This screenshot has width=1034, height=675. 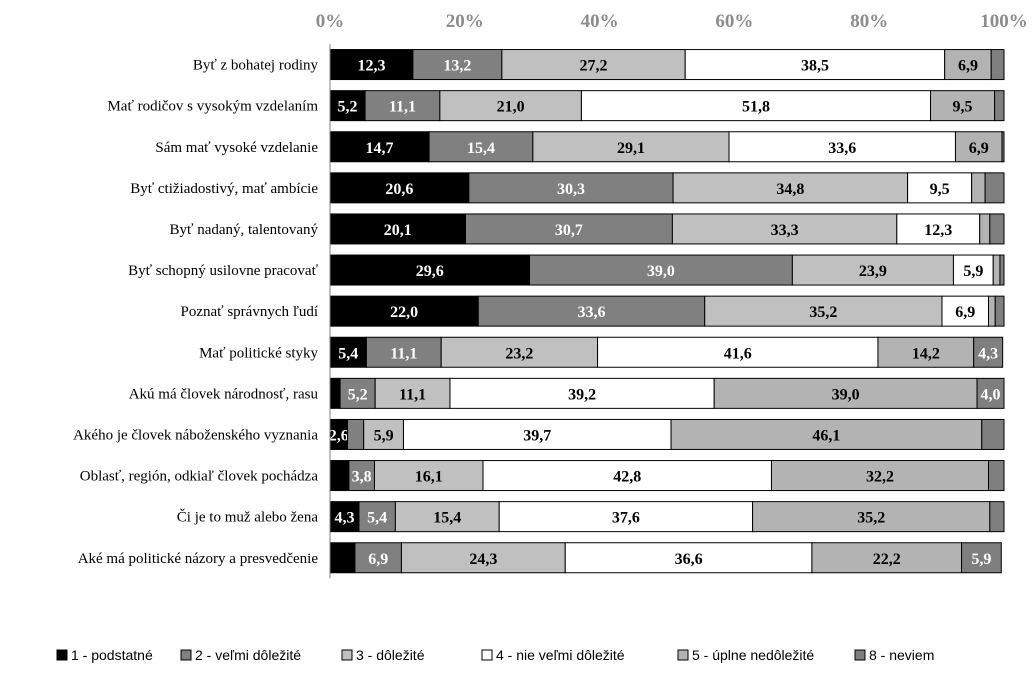 What do you see at coordinates (869, 21) in the screenshot?
I see `x-tick-label: 80%` at bounding box center [869, 21].